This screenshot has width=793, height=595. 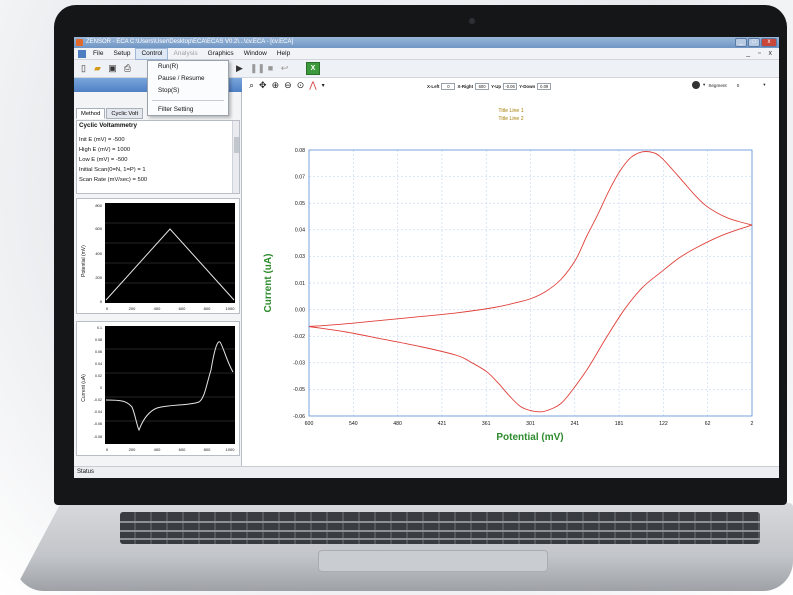 I want to click on menu-stop: Stop(S), so click(x=169, y=90).